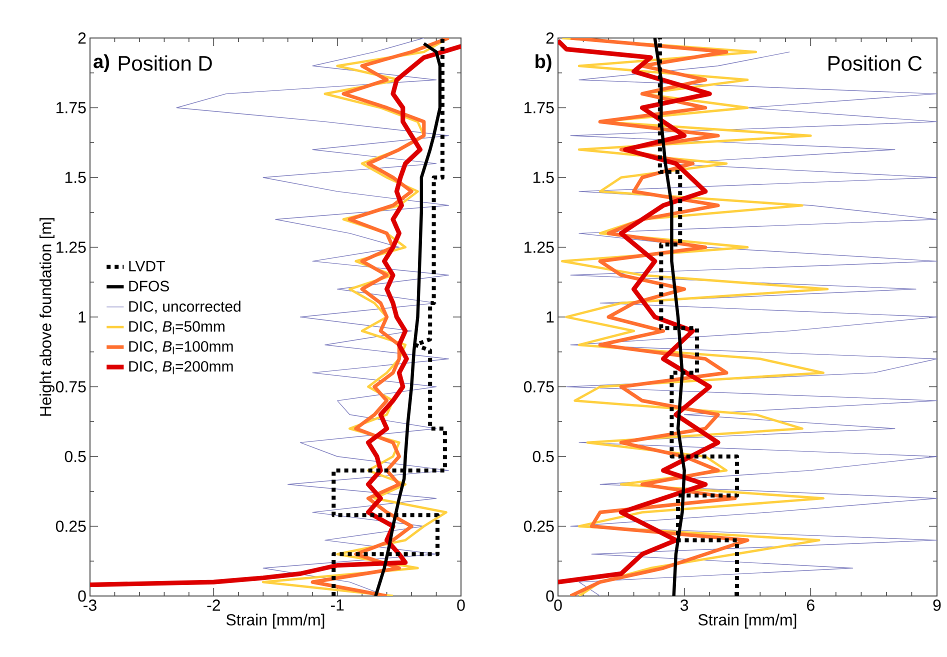  Describe the element at coordinates (47, 317) in the screenshot. I see `y-axis-title: Height above foundation [m]` at that location.